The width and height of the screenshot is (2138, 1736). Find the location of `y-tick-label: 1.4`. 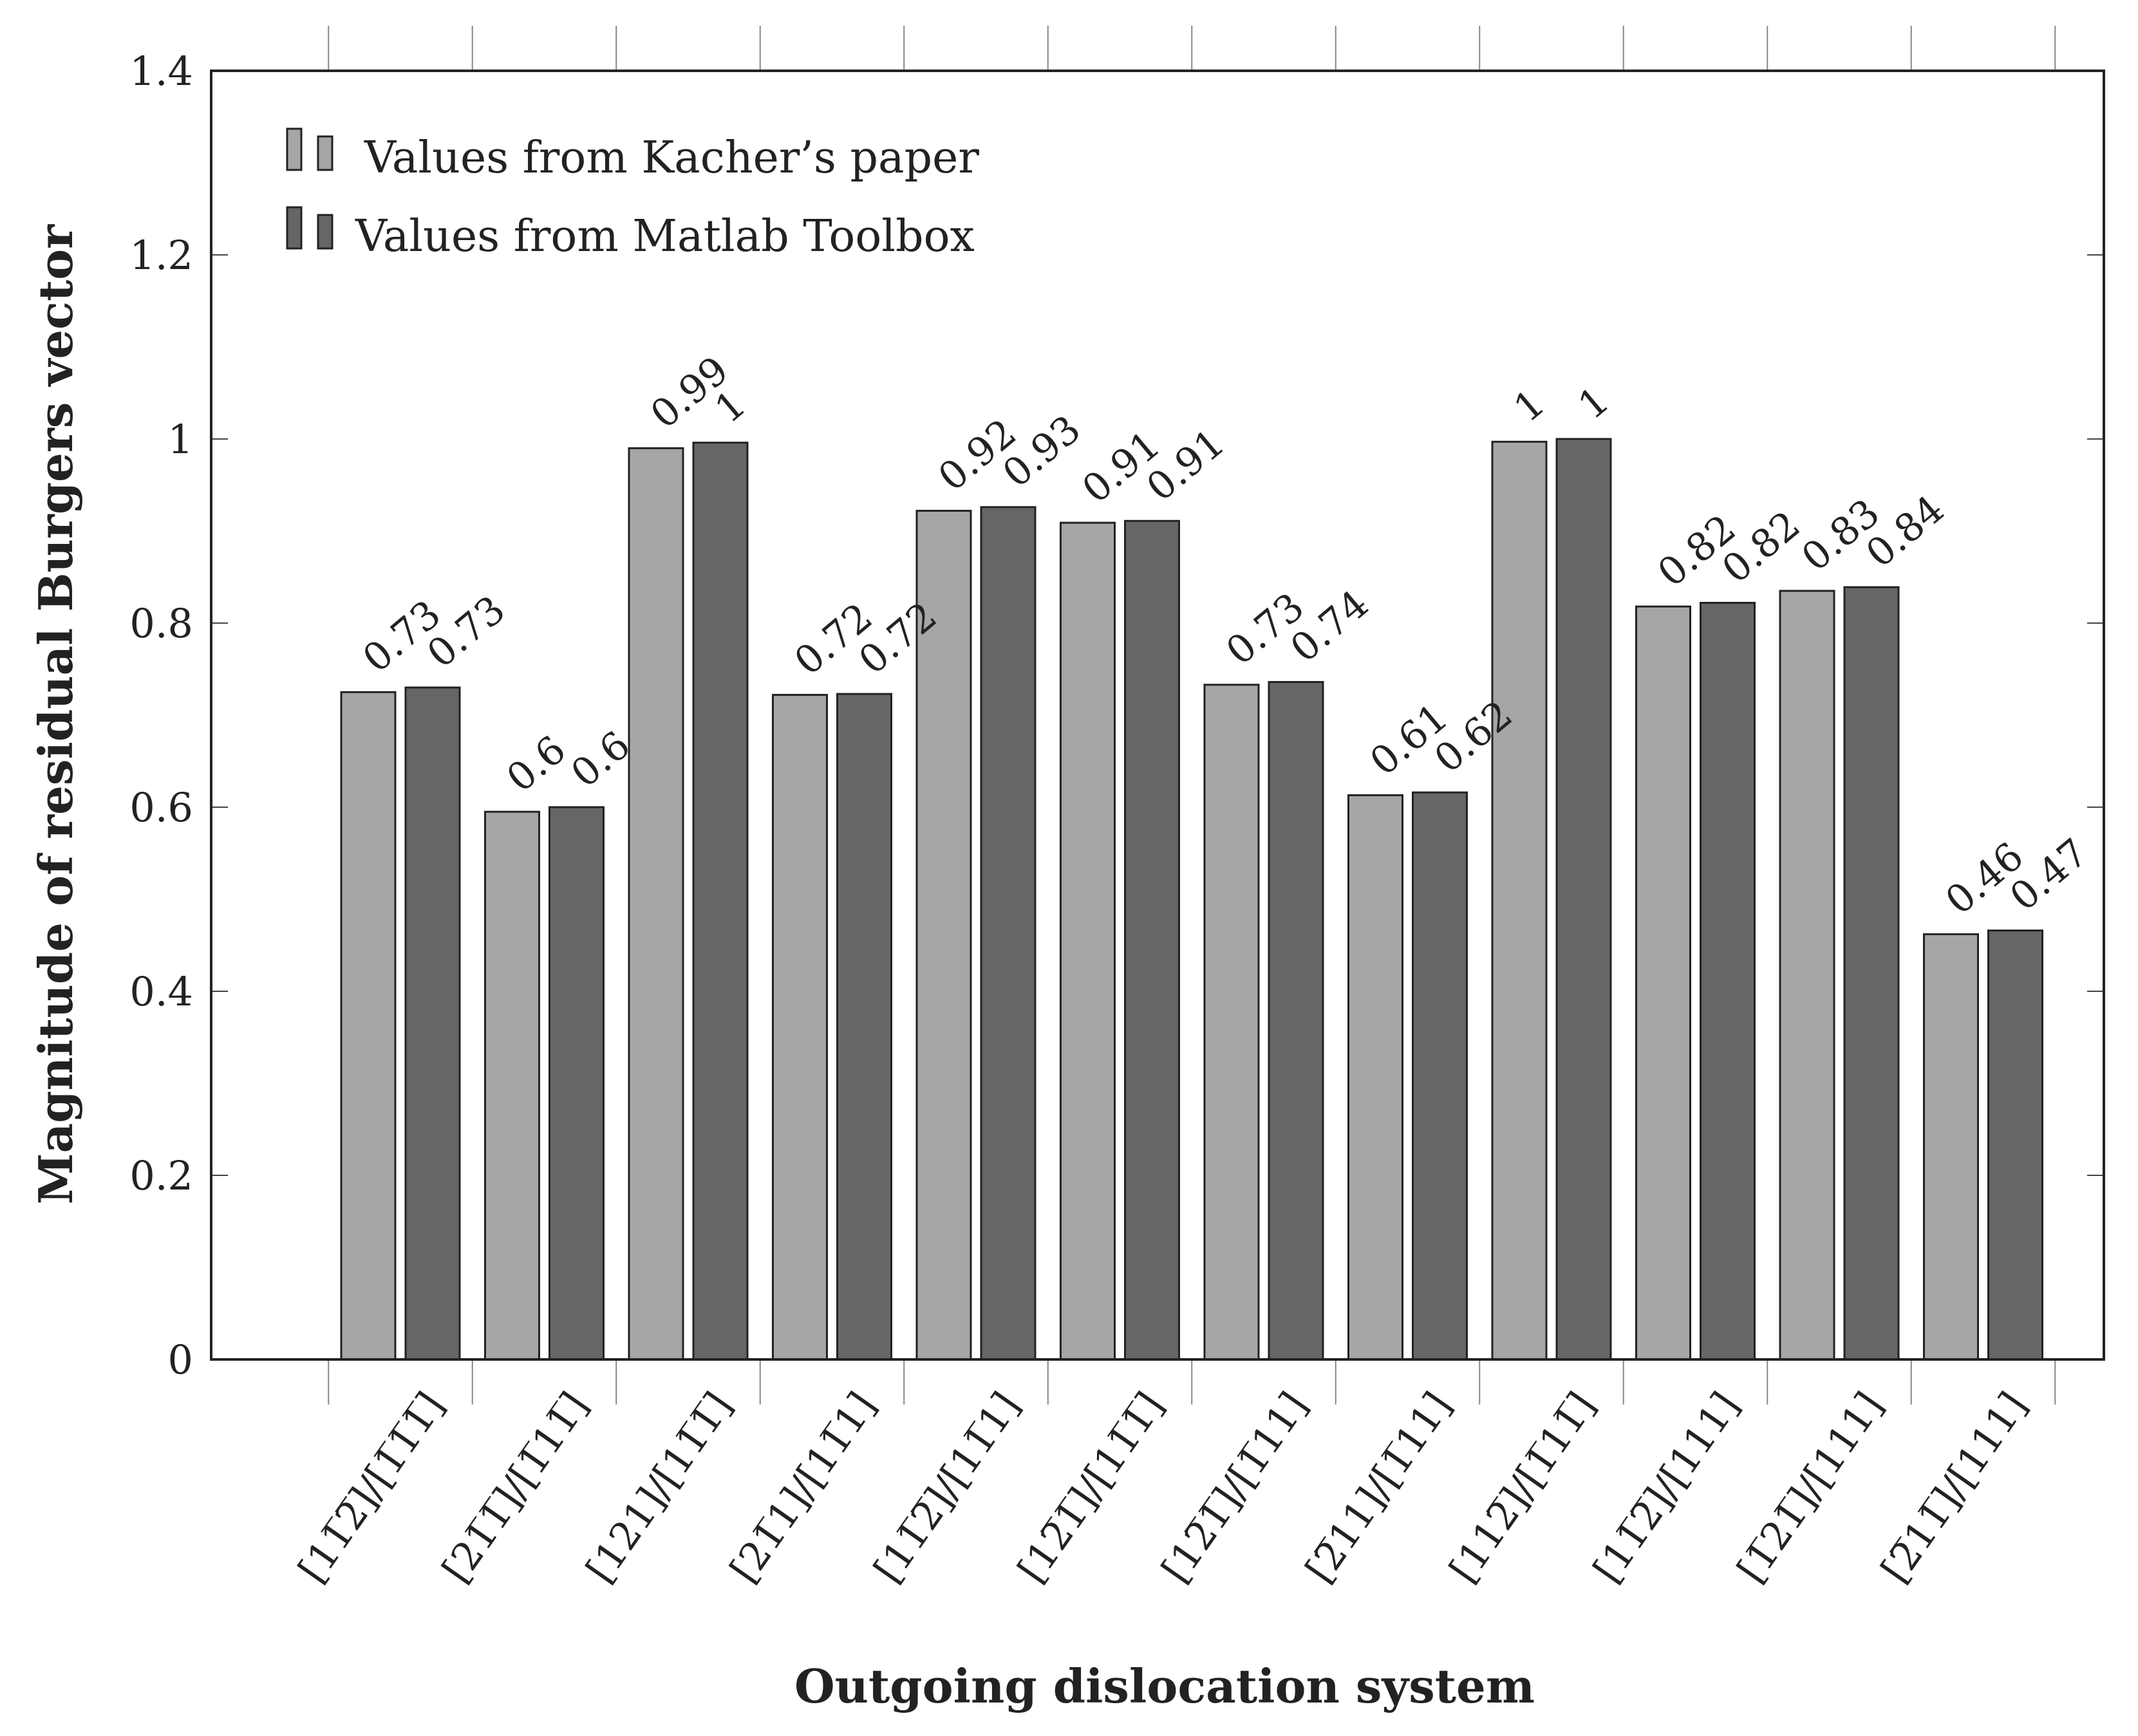

y-tick-label: 1.4 is located at coordinates (161, 71).